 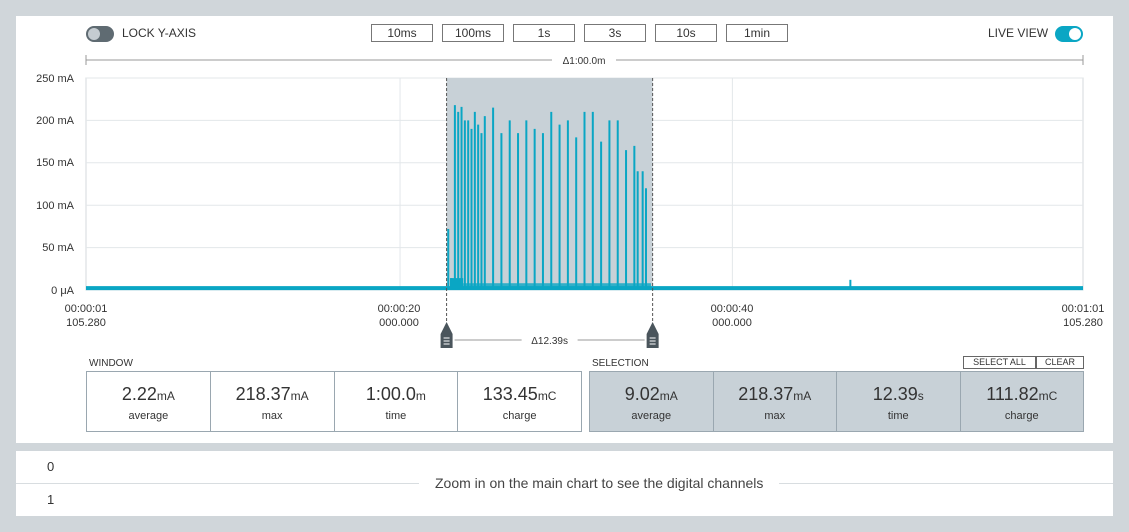 I want to click on live-view-label: LIVE VIEW, so click(x=1018, y=33).